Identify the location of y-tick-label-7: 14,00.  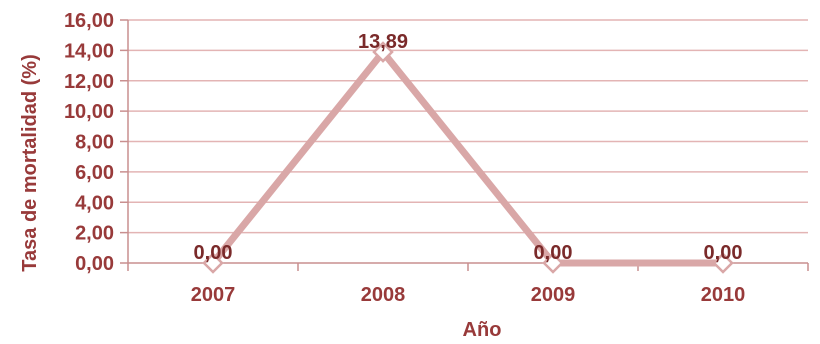
(89, 51).